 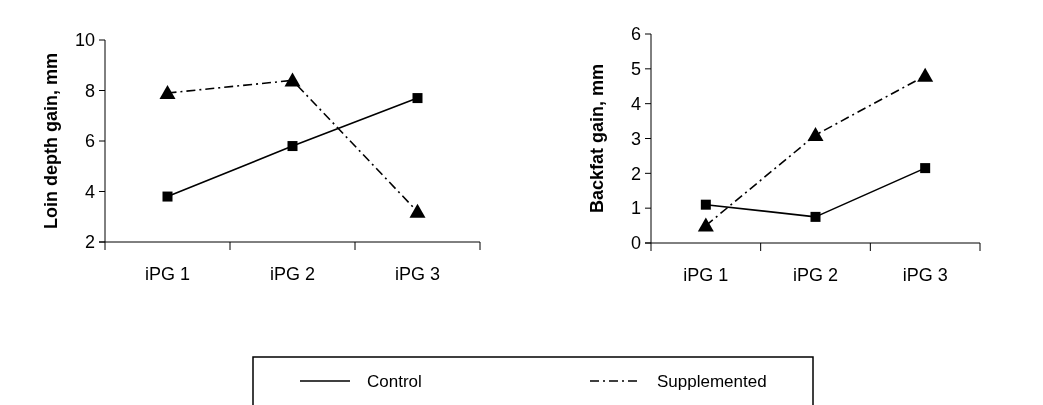 What do you see at coordinates (635, 69) in the screenshot?
I see `y-tick-label: 5` at bounding box center [635, 69].